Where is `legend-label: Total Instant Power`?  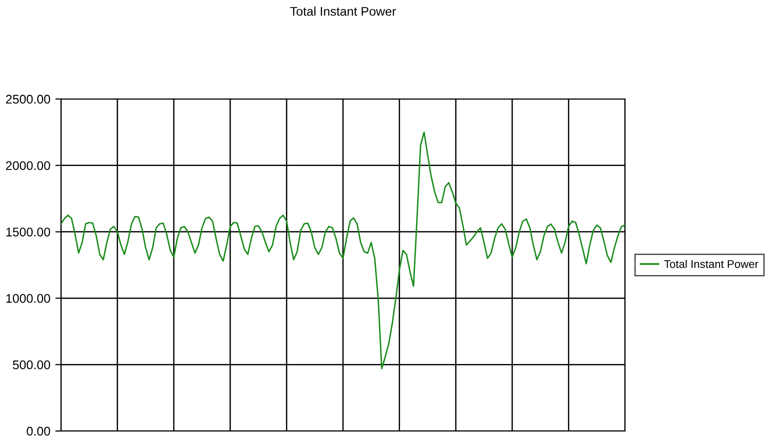 legend-label: Total Instant Power is located at coordinates (711, 264).